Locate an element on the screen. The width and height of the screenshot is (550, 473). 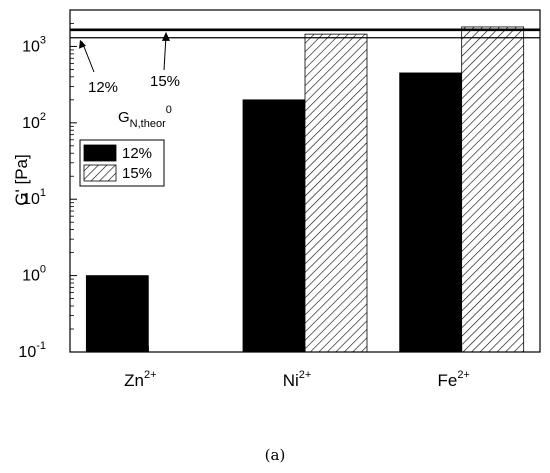
y-tick-label: 10² is located at coordinates (34, 121).